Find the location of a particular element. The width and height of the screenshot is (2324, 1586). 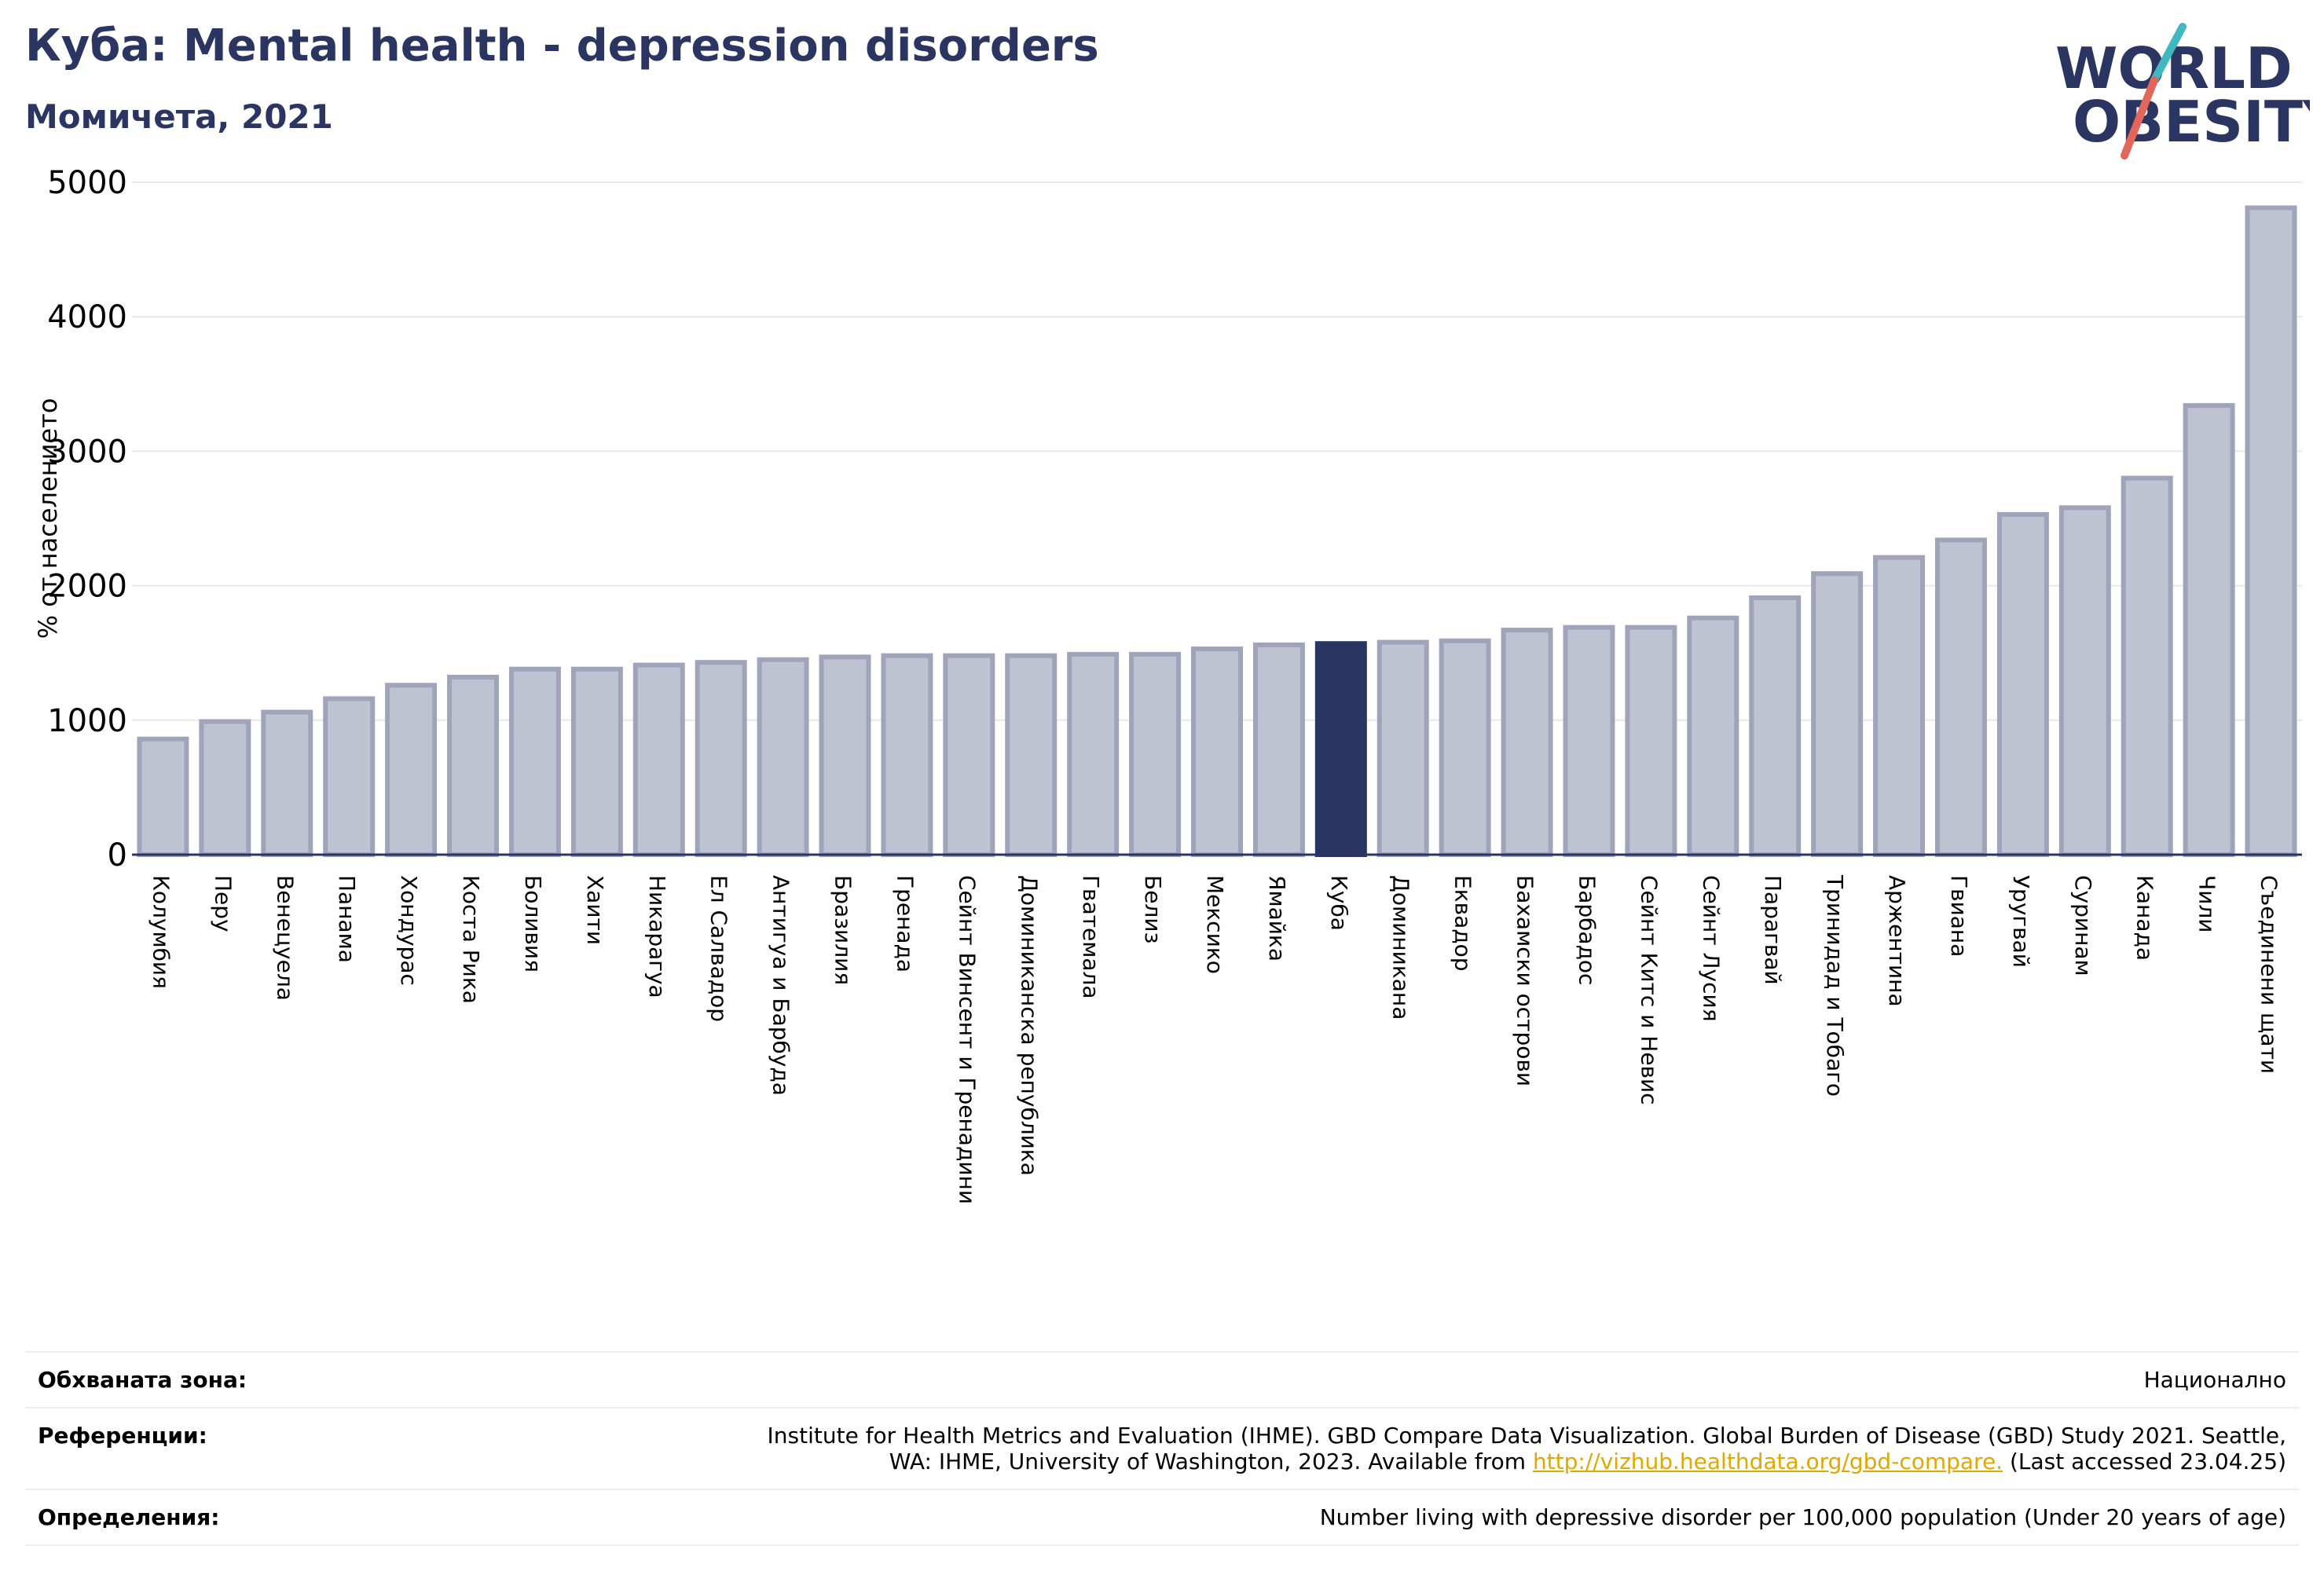

x-tick-label: Перу is located at coordinates (223, 903).